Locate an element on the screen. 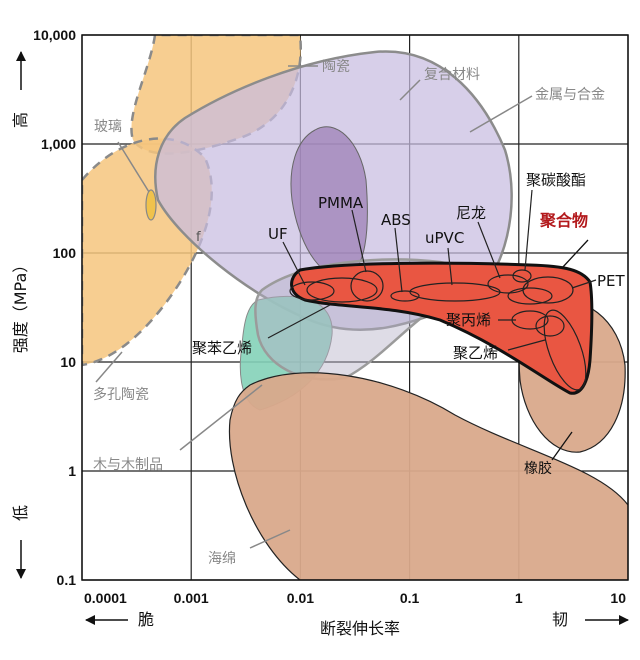 This screenshot has width=640, height=660. pe-inner-region is located at coordinates (550, 326).